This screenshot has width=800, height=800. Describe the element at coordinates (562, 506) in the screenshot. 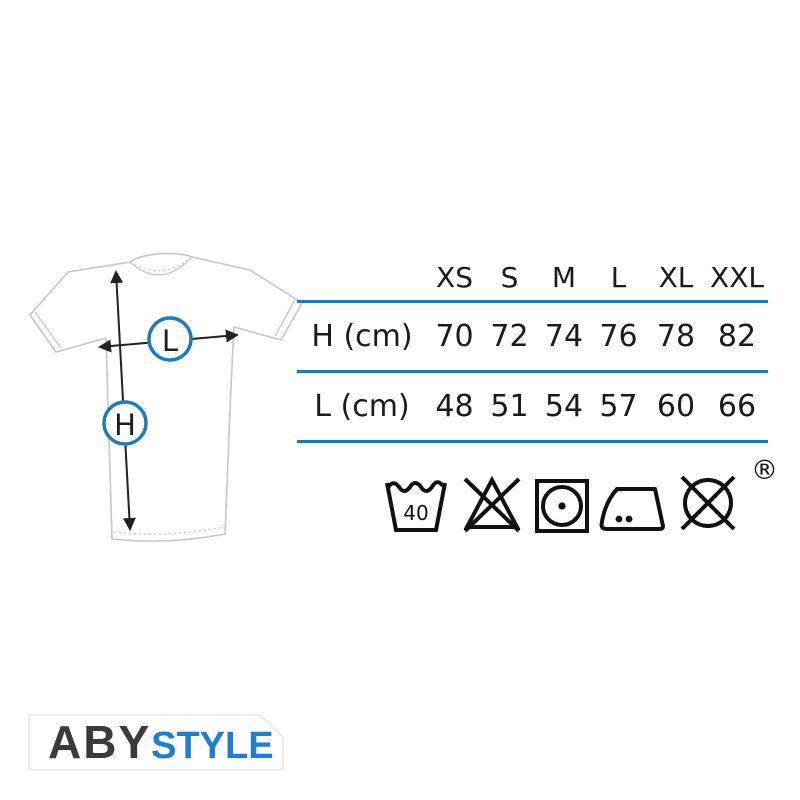

I see `tumble-dry-low-icon` at that location.